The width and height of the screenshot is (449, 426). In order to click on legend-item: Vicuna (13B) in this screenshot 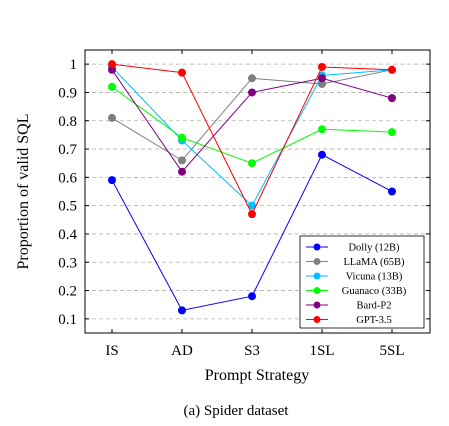, I will do `click(354, 277)`.